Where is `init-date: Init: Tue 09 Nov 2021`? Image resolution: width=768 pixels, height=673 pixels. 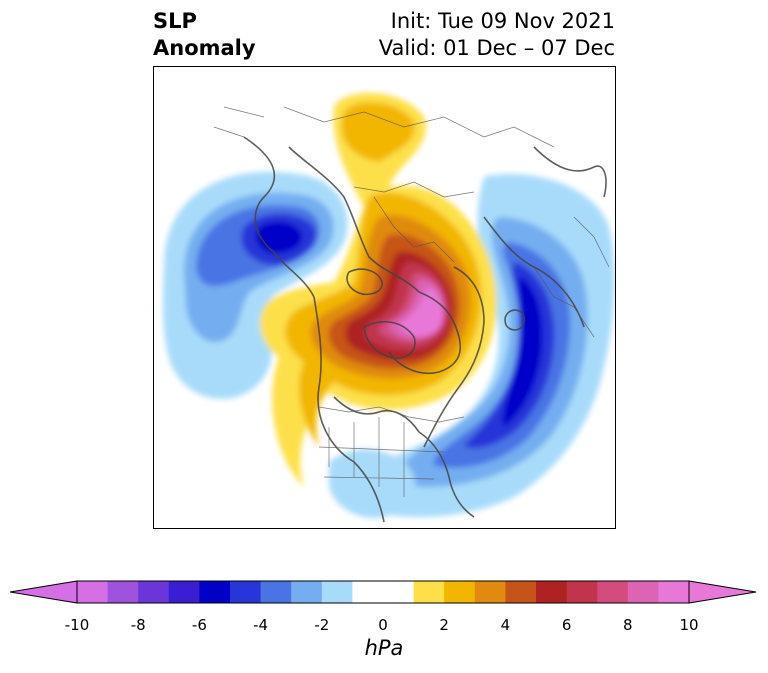 init-date: Init: Tue 09 Nov 2021 is located at coordinates (502, 21).